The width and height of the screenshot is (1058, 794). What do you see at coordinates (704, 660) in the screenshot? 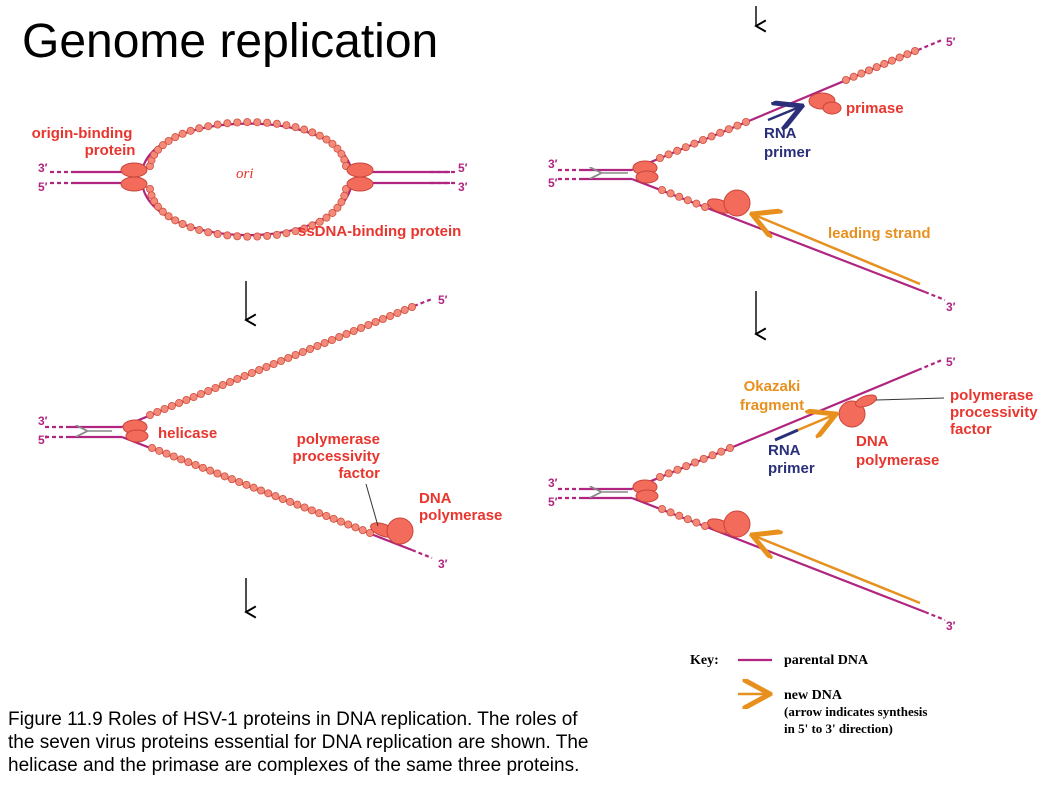
I see `key-label: Key:` at bounding box center [704, 660].